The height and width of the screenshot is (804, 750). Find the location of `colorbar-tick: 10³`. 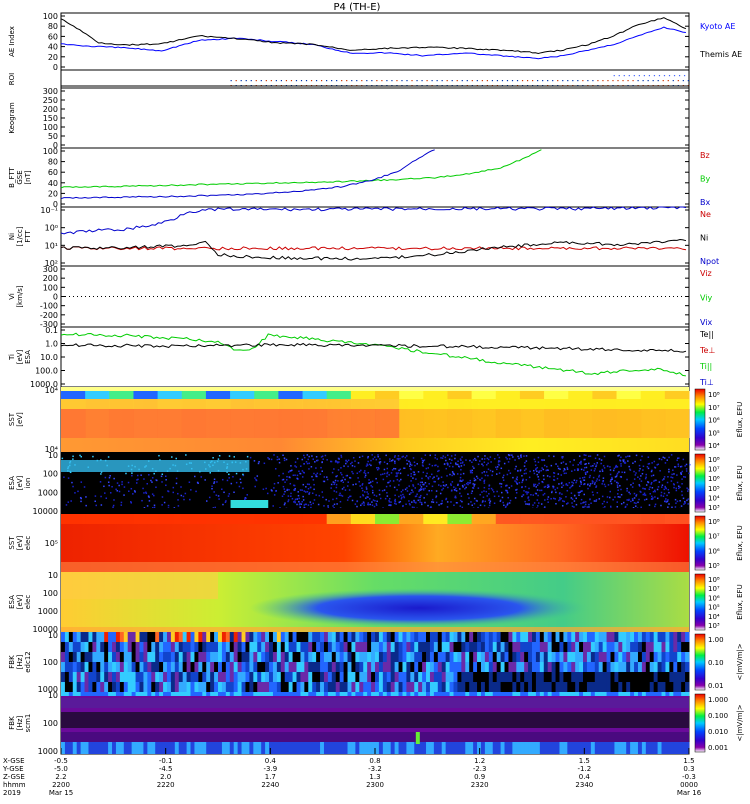

colorbar-tick: 10³ is located at coordinates (714, 626).